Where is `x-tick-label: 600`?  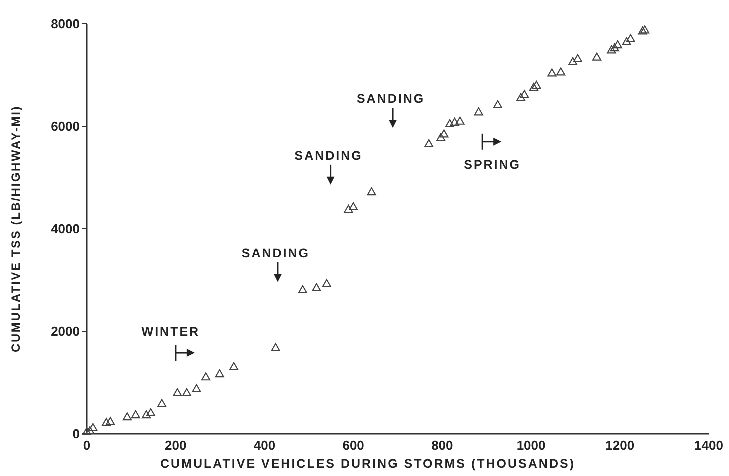 x-tick-label: 600 is located at coordinates (353, 445).